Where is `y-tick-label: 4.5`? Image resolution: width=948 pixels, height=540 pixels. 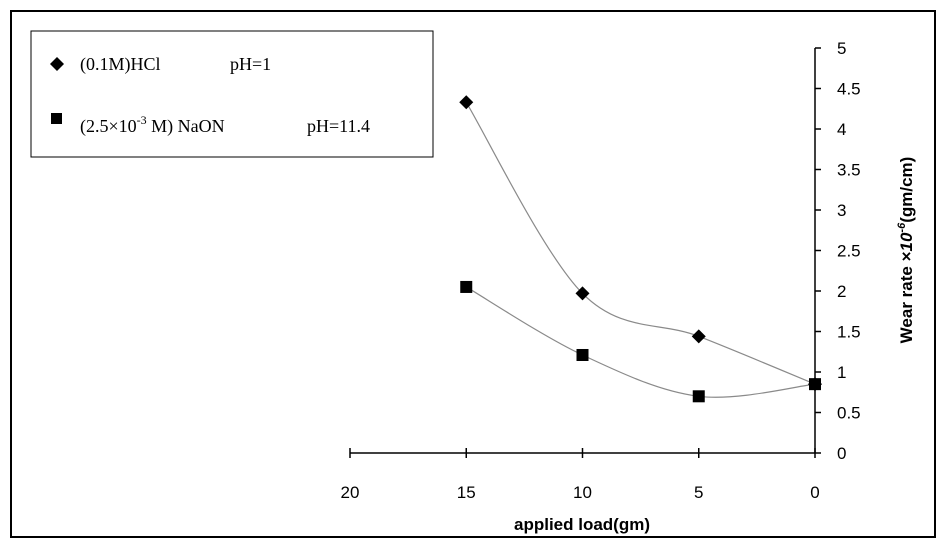 y-tick-label: 4.5 is located at coordinates (849, 89).